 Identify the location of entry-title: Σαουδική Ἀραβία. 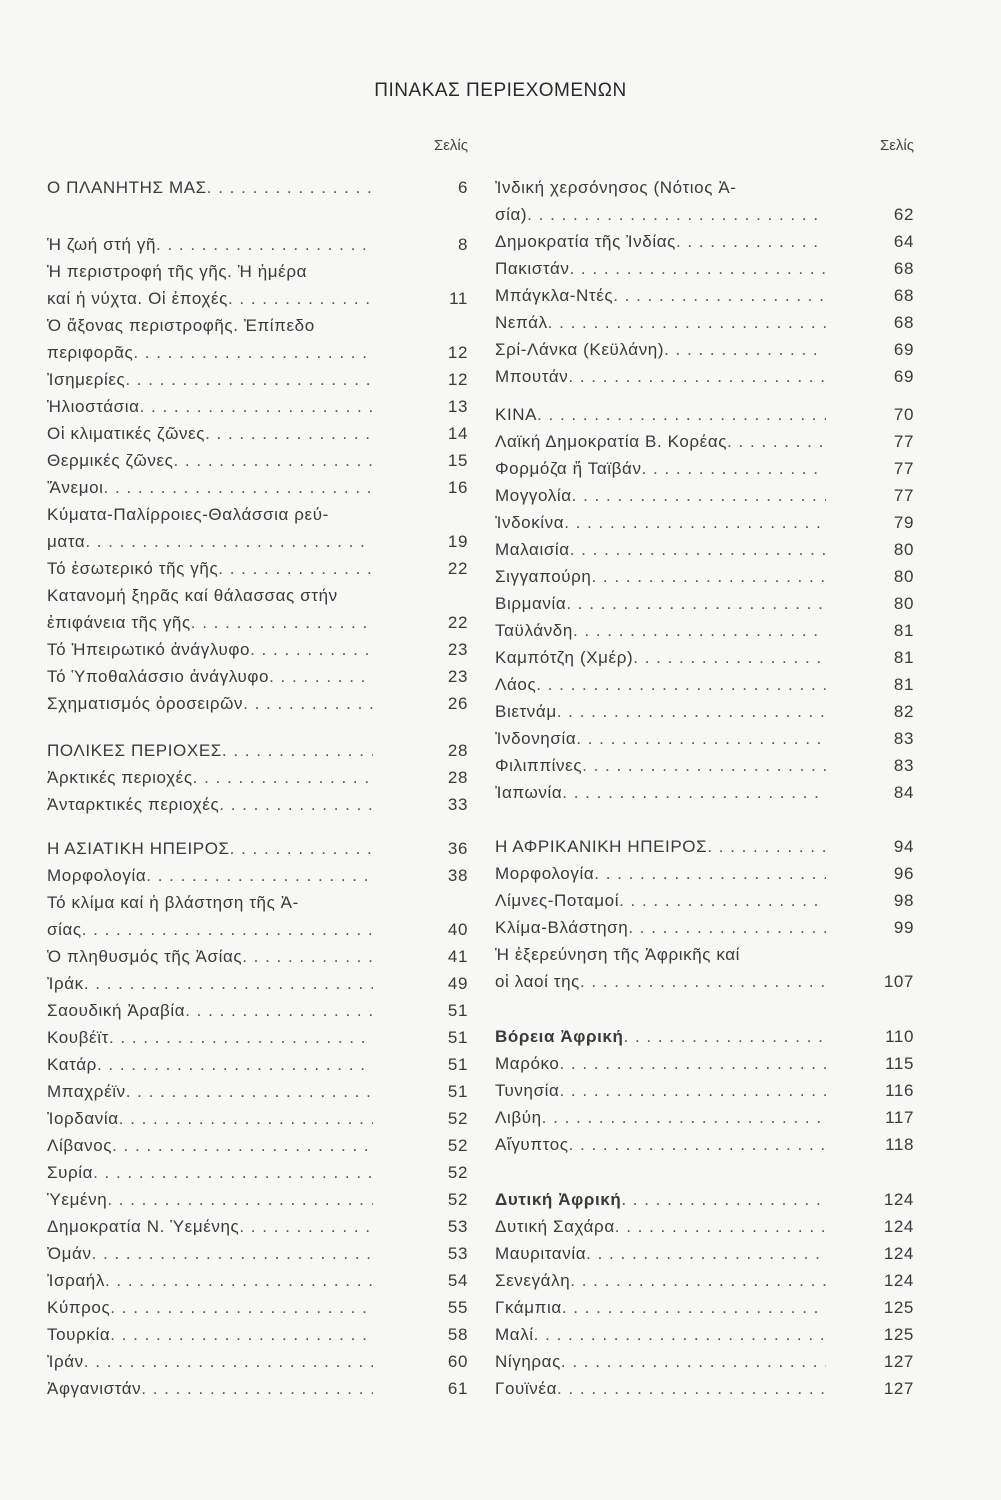
(116, 1010).